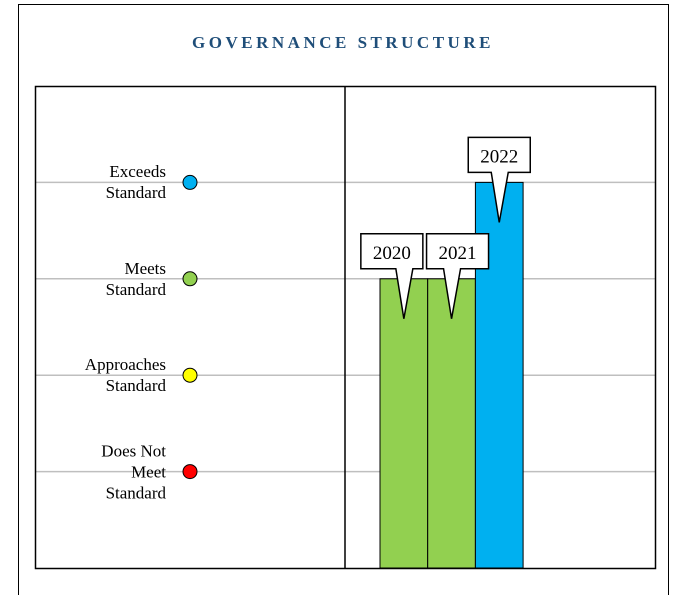  What do you see at coordinates (499, 156) in the screenshot?
I see `data-label-text: 2022` at bounding box center [499, 156].